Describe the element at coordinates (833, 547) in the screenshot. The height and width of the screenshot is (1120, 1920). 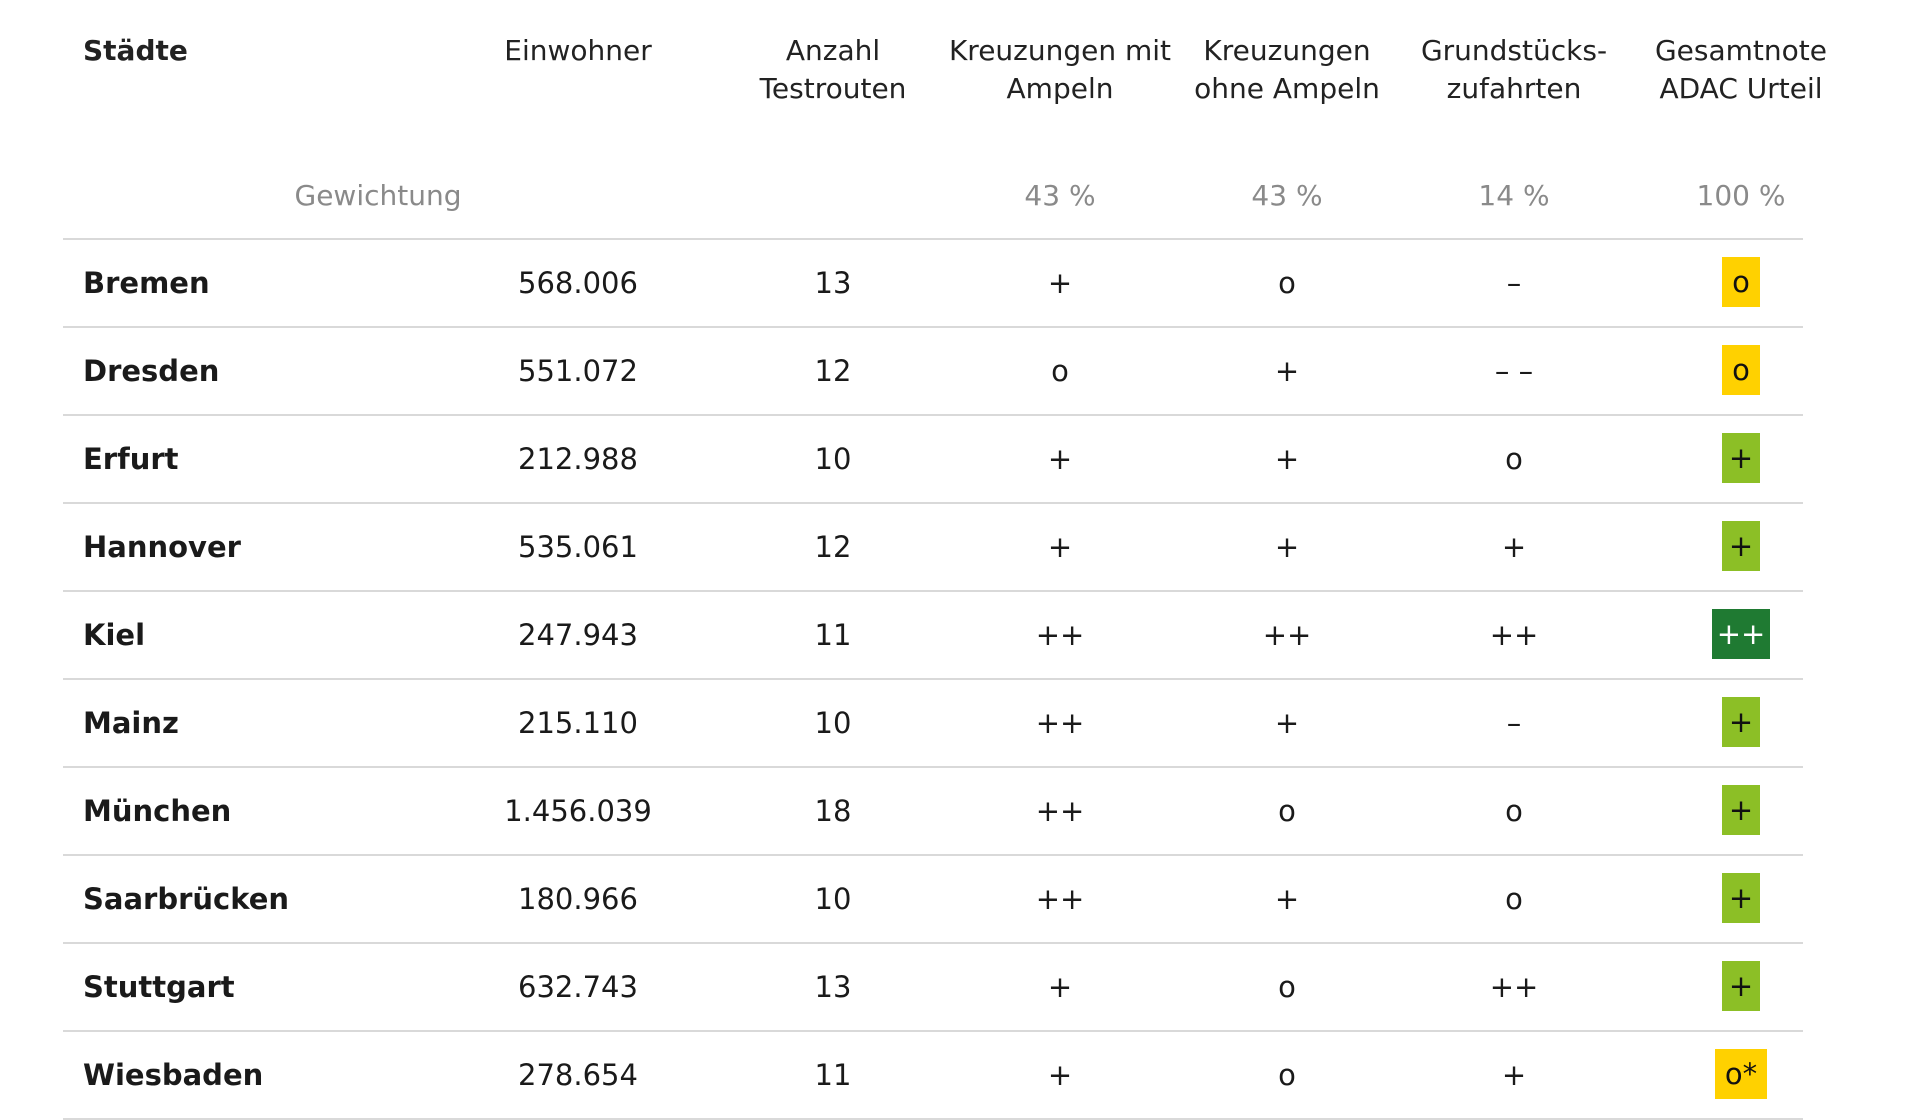
I see `route-count: 12` at that location.